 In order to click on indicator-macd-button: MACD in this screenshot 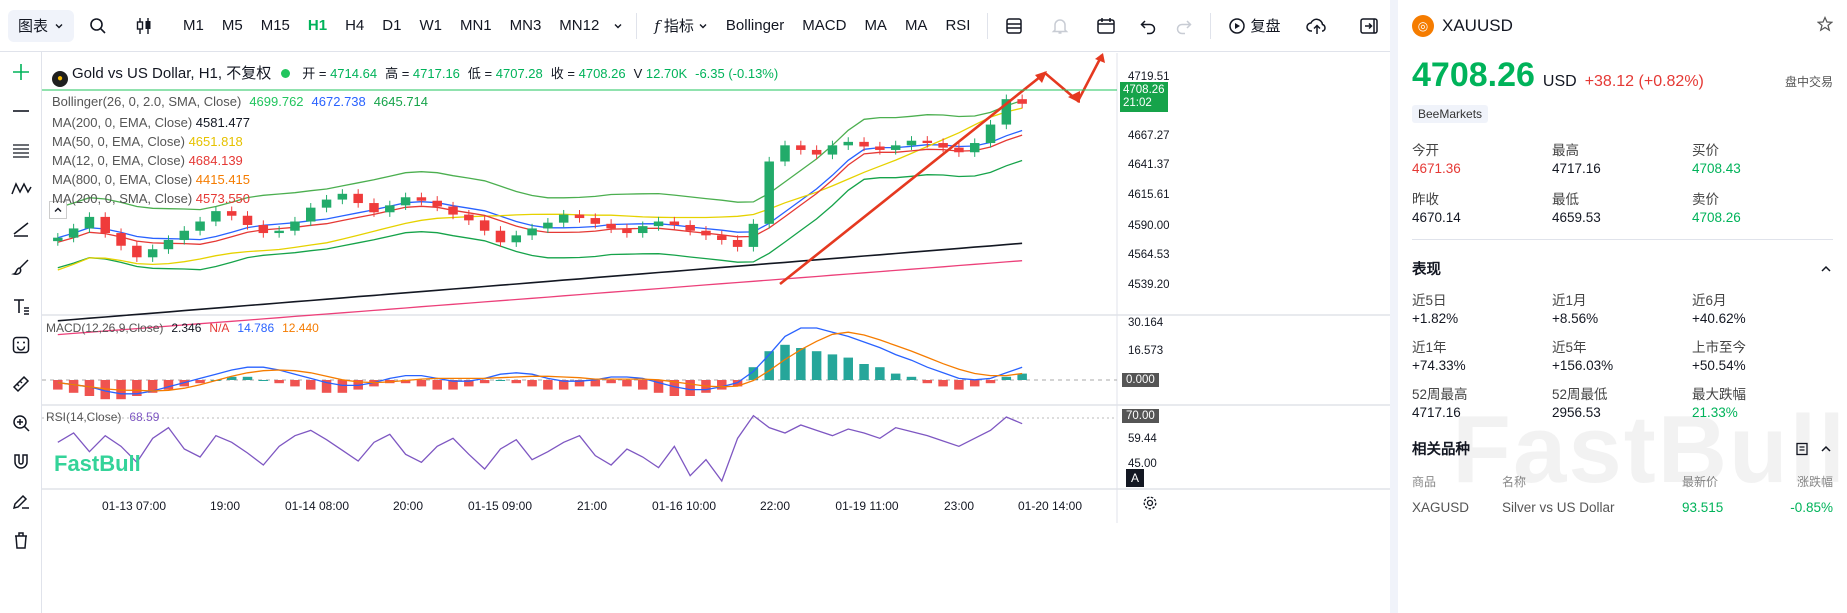, I will do `click(824, 25)`.